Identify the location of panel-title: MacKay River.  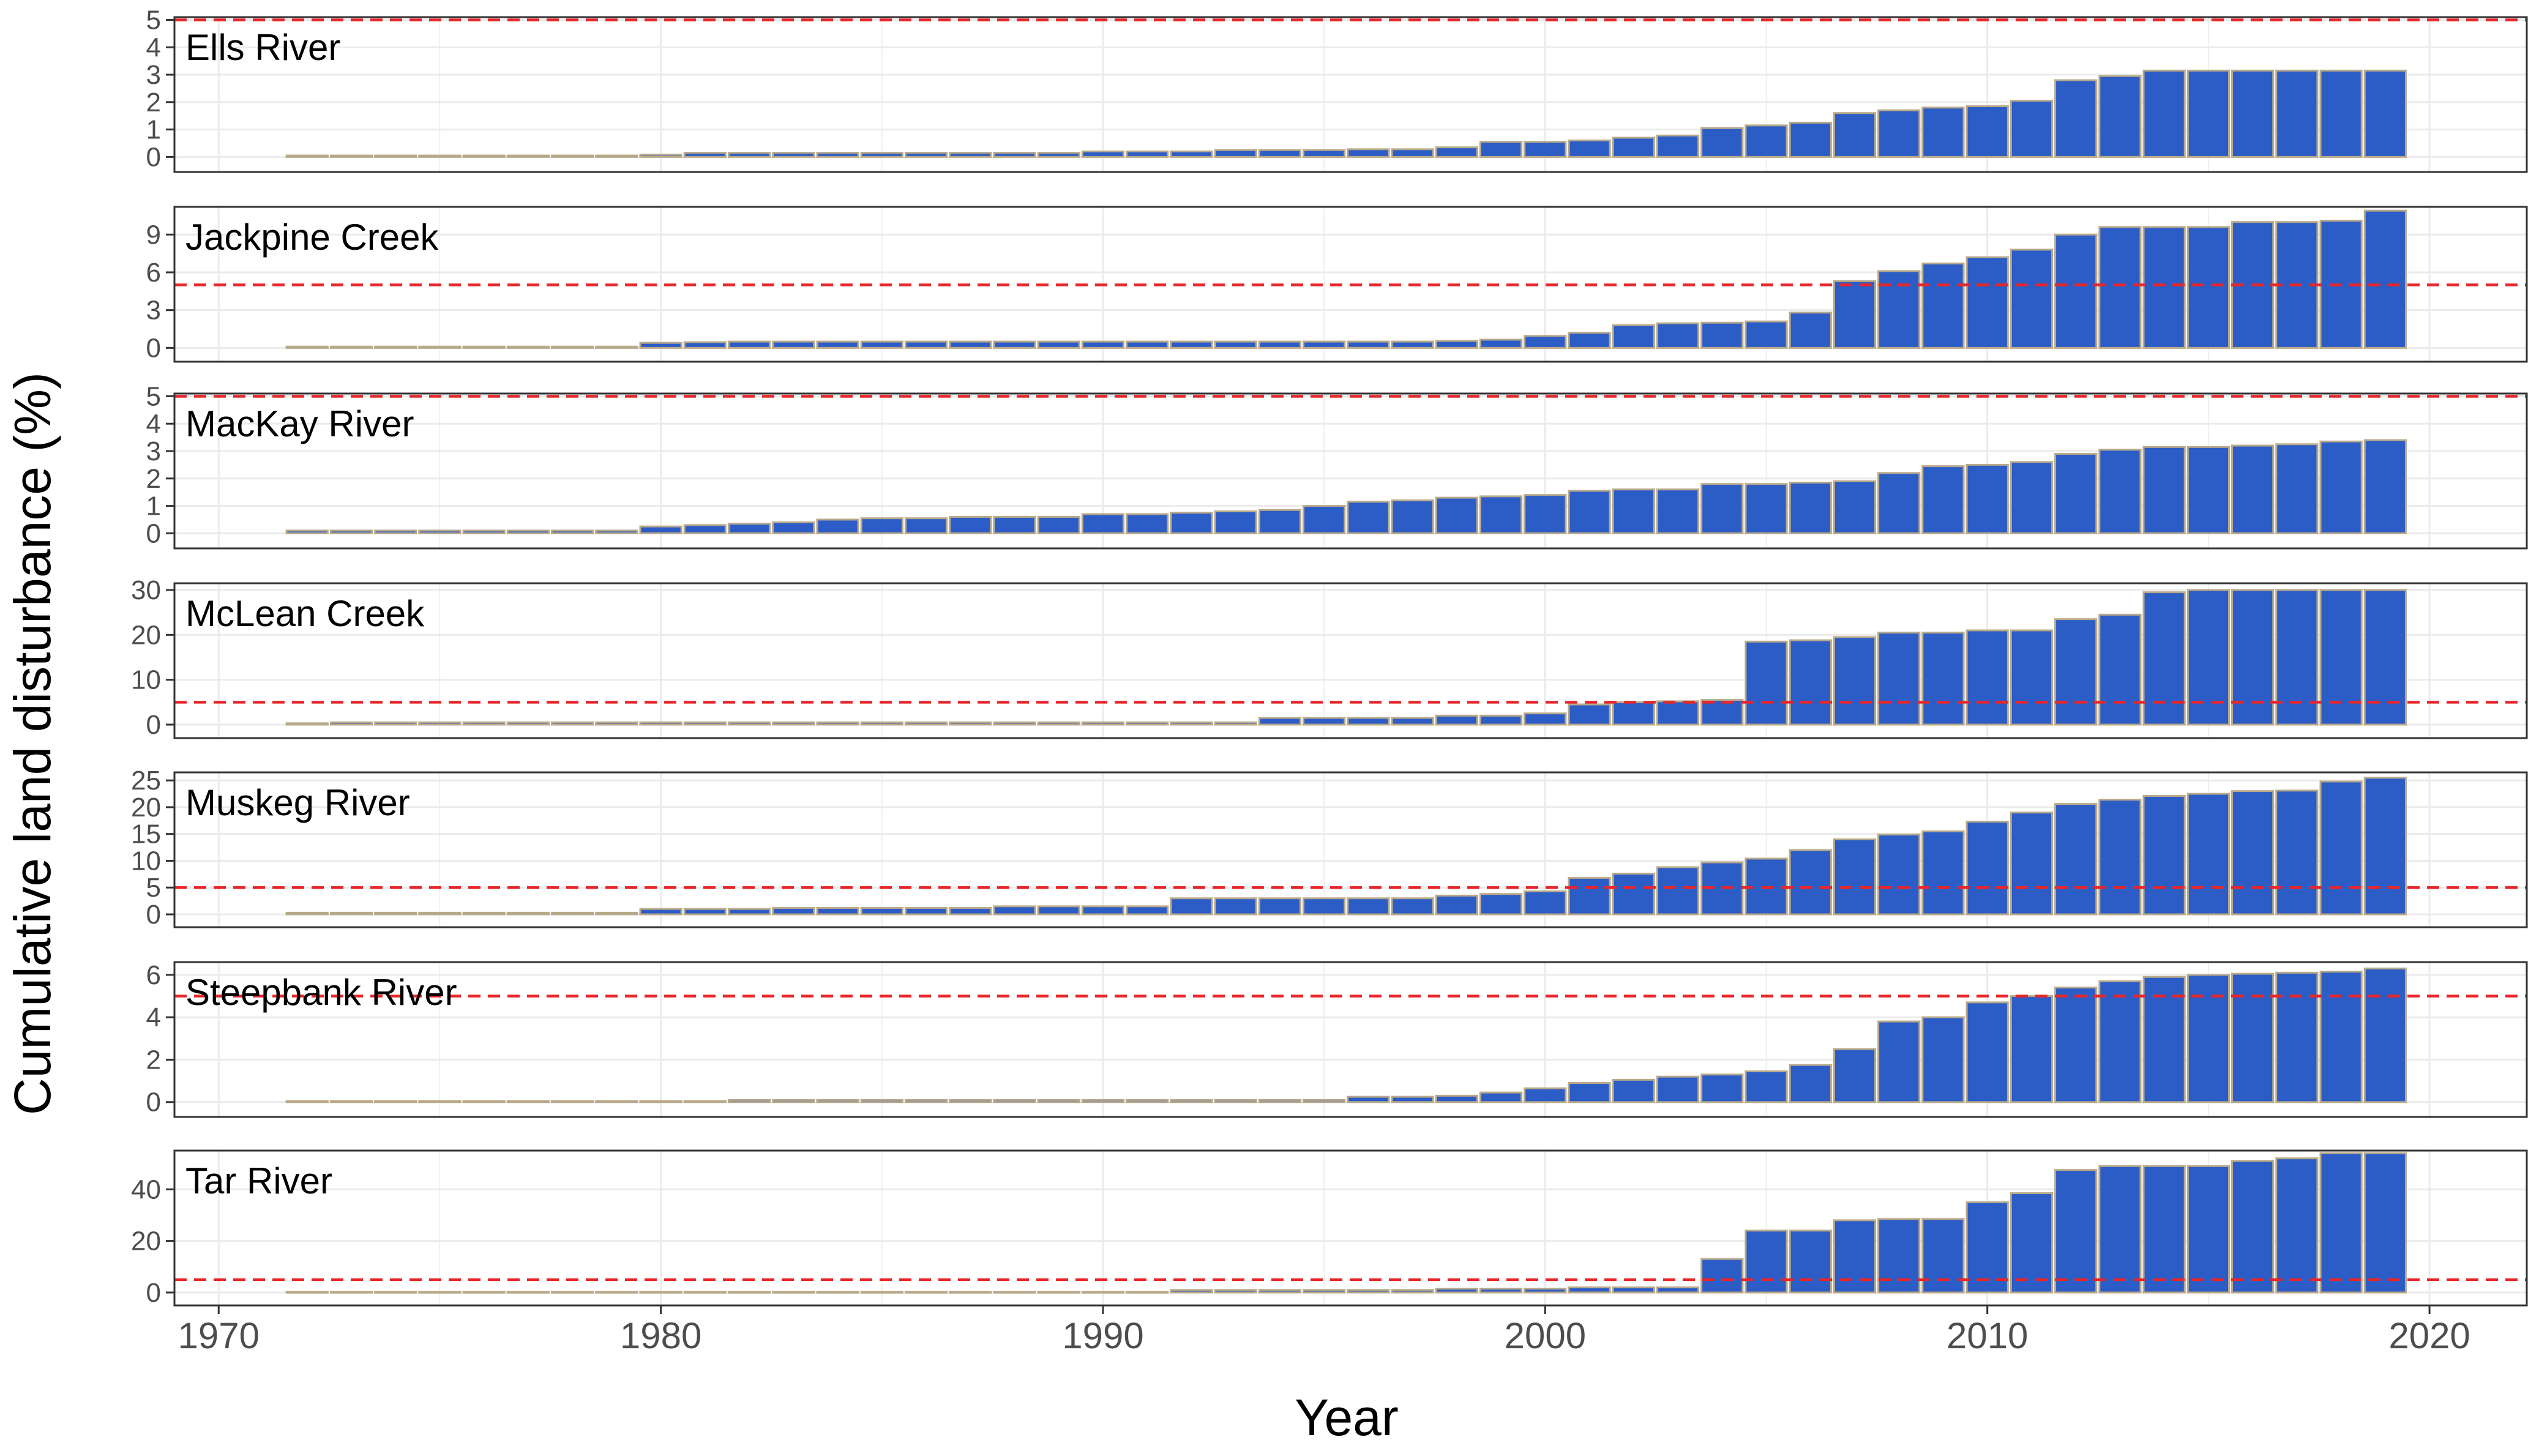
(299, 423).